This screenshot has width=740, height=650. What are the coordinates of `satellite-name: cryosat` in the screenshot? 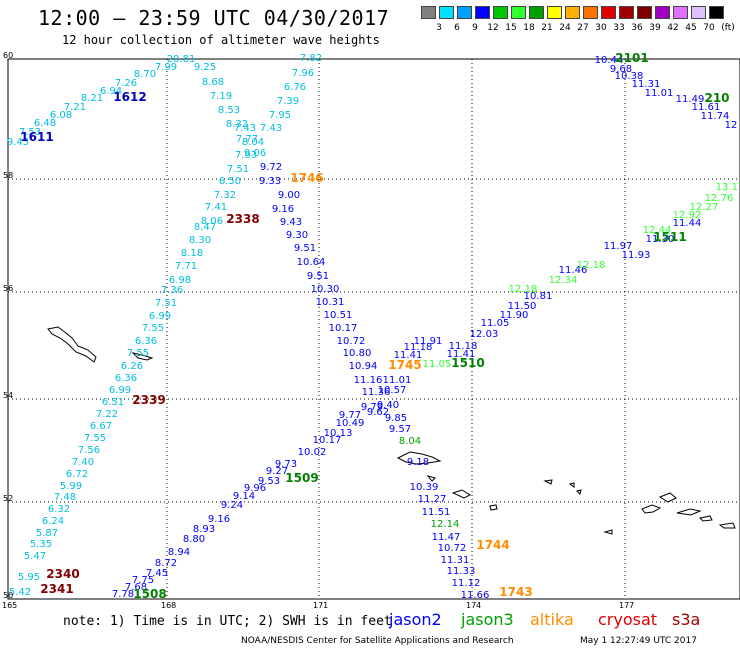 It's located at (628, 619).